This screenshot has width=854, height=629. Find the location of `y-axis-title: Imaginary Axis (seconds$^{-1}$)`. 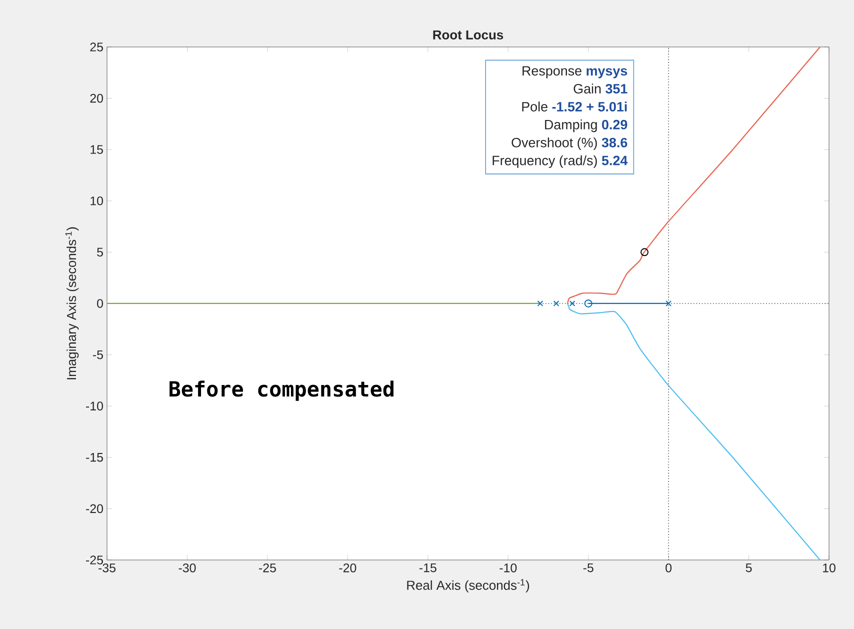

y-axis-title: Imaginary Axis (seconds$^{-1}$) is located at coordinates (72, 303).